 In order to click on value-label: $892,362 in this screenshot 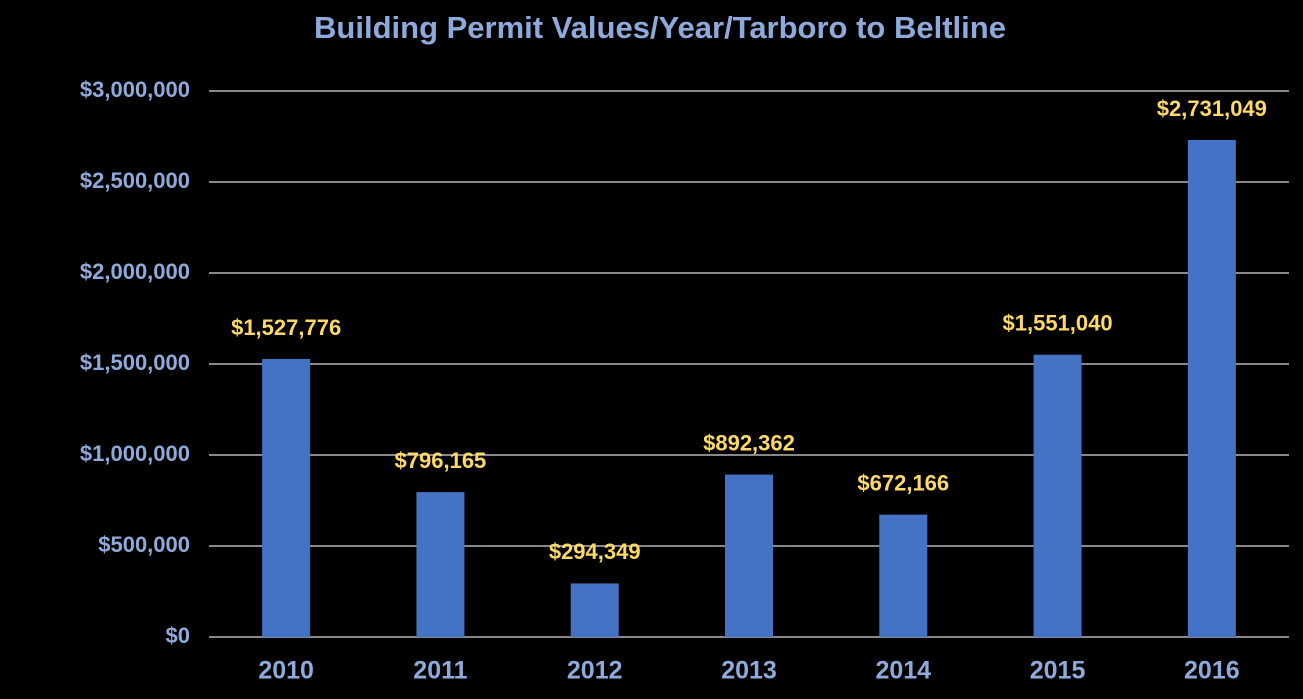, I will do `click(749, 442)`.